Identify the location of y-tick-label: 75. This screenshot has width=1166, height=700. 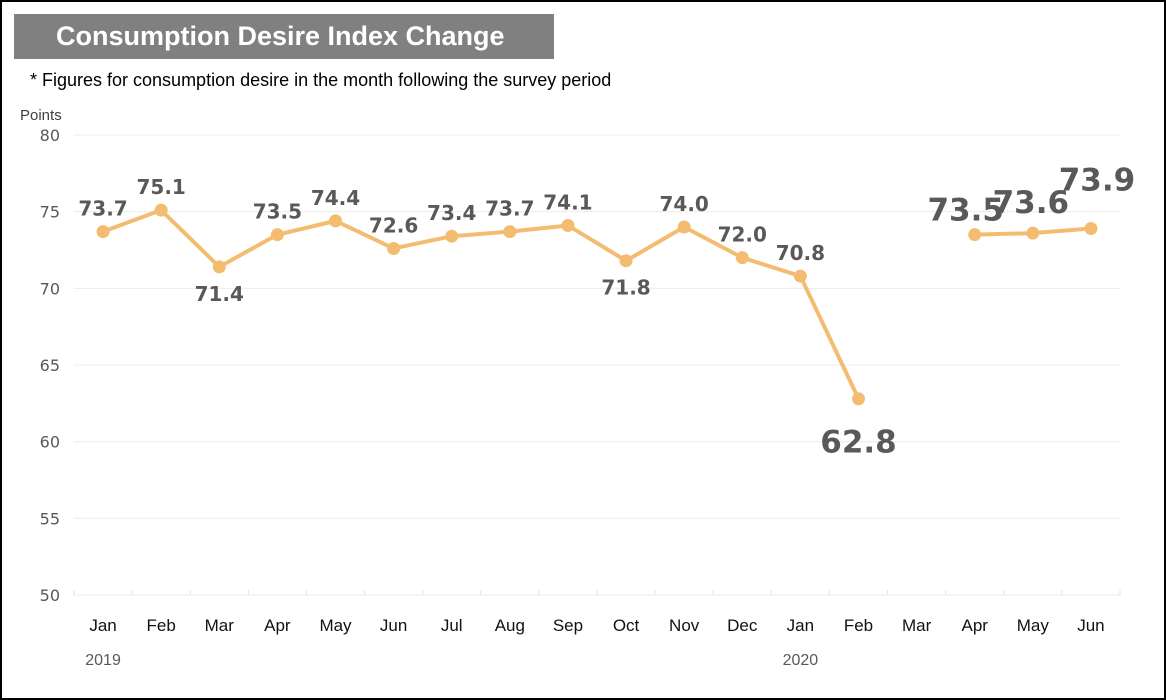
(50, 212).